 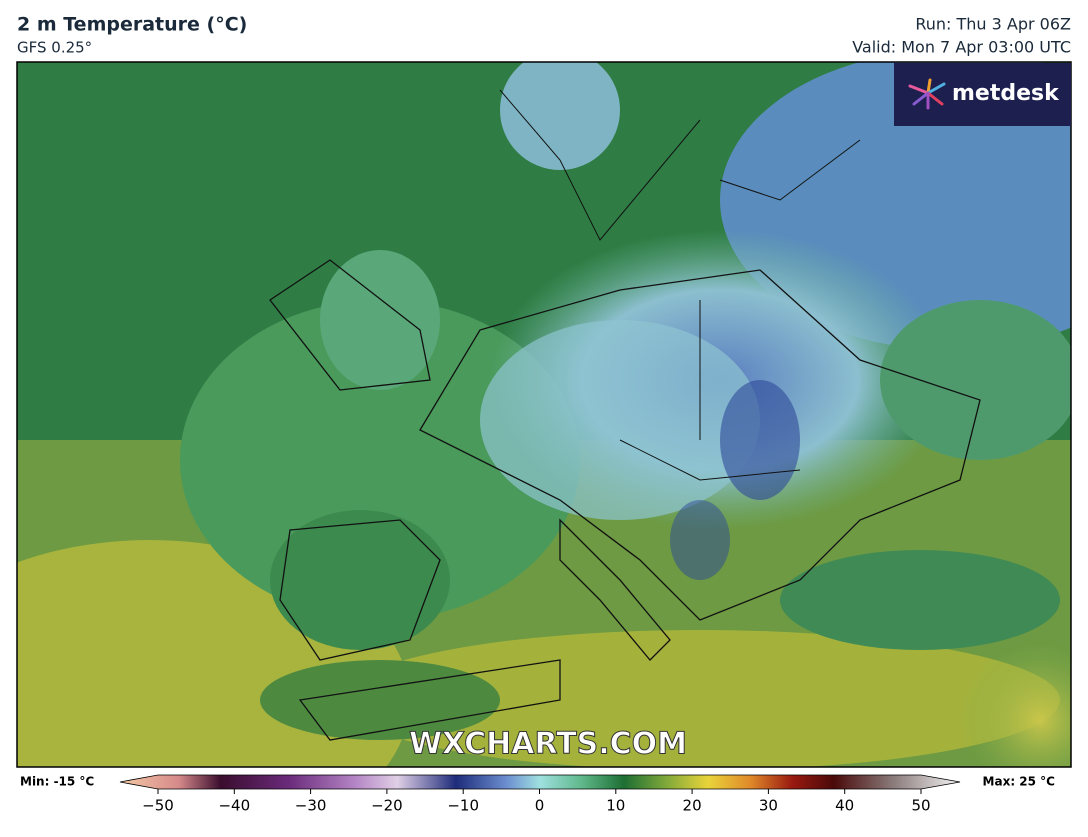 What do you see at coordinates (1019, 782) in the screenshot?
I see `max-label: Max: 25 °C` at bounding box center [1019, 782].